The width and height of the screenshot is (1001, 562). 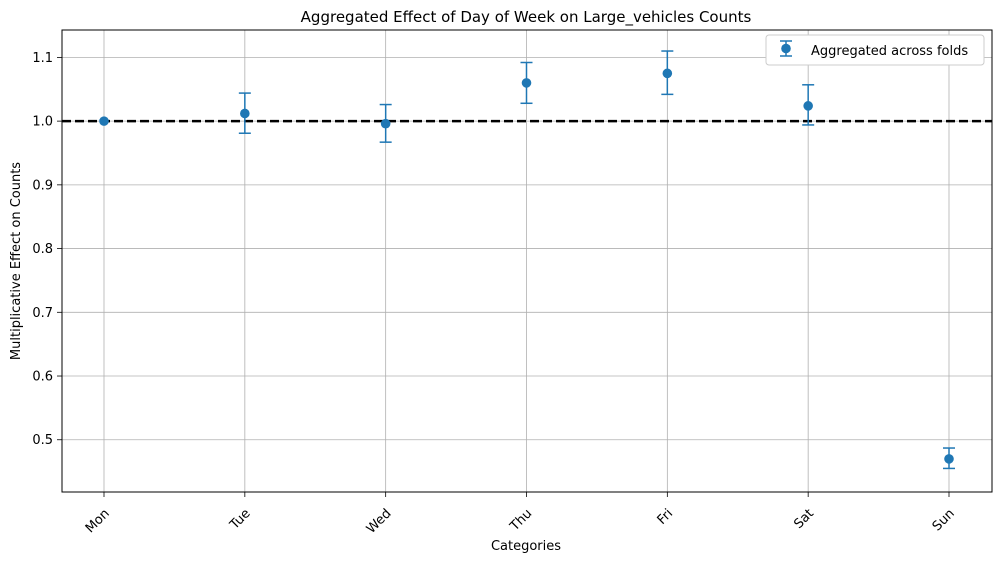 What do you see at coordinates (42, 440) in the screenshot?
I see `y-tick-label: 0.5` at bounding box center [42, 440].